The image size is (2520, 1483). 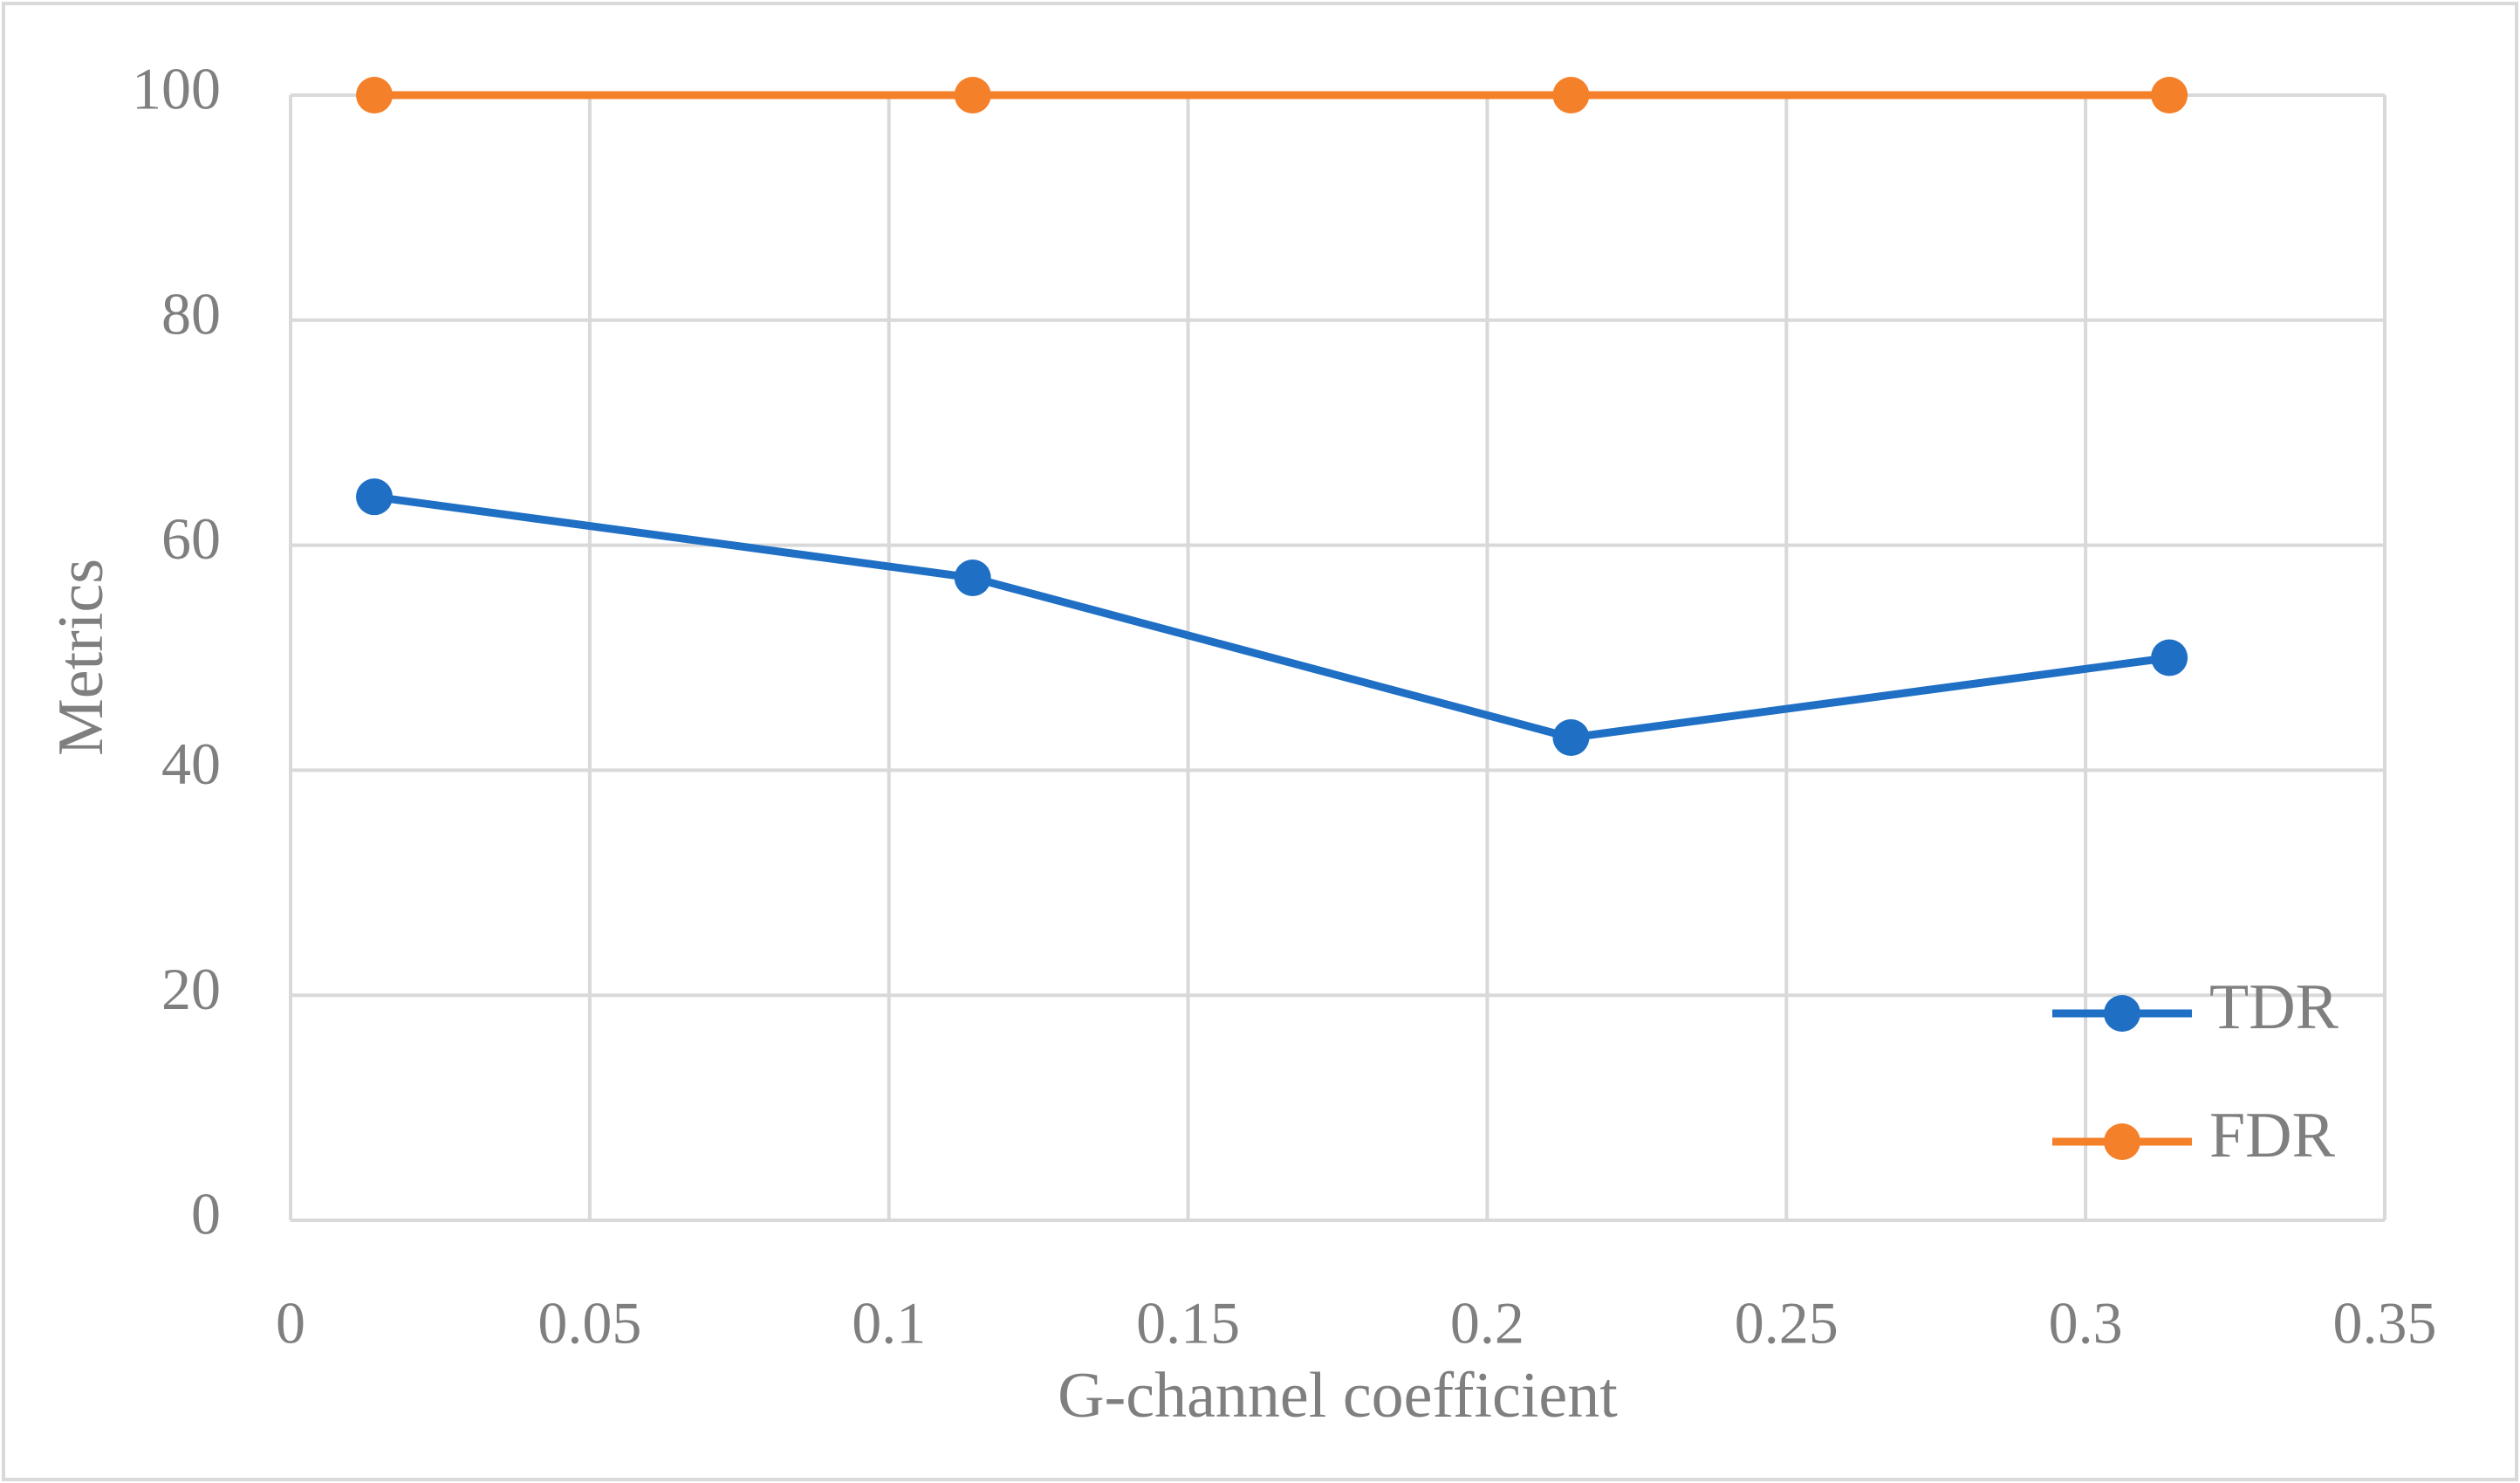 What do you see at coordinates (176, 89) in the screenshot?
I see `y-tick-label: 100` at bounding box center [176, 89].